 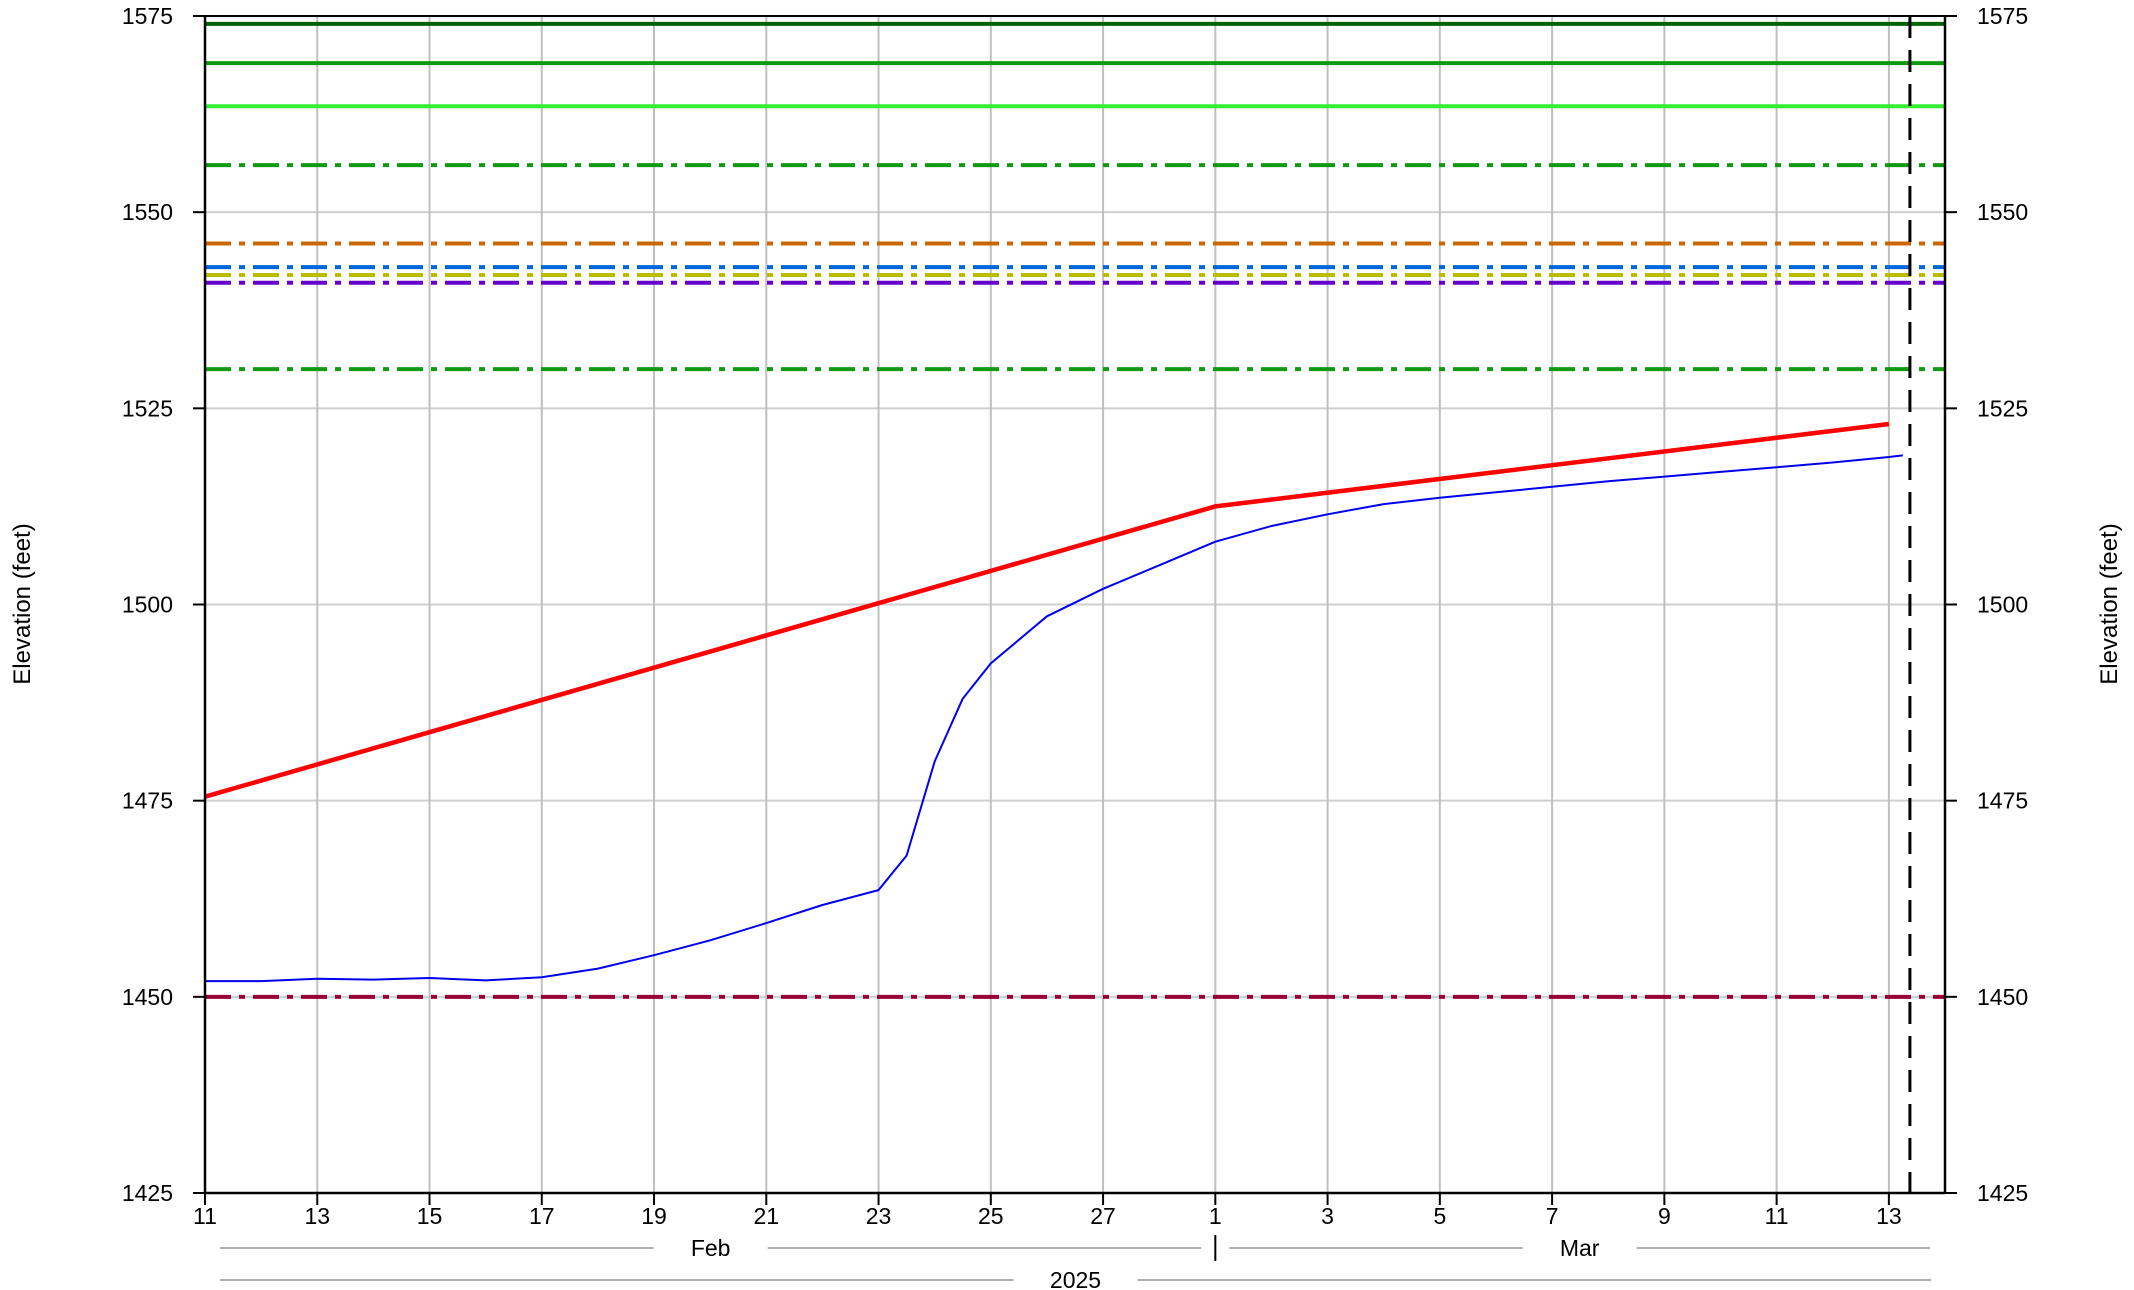 What do you see at coordinates (1580, 1248) in the screenshot?
I see `month-label: Mar` at bounding box center [1580, 1248].